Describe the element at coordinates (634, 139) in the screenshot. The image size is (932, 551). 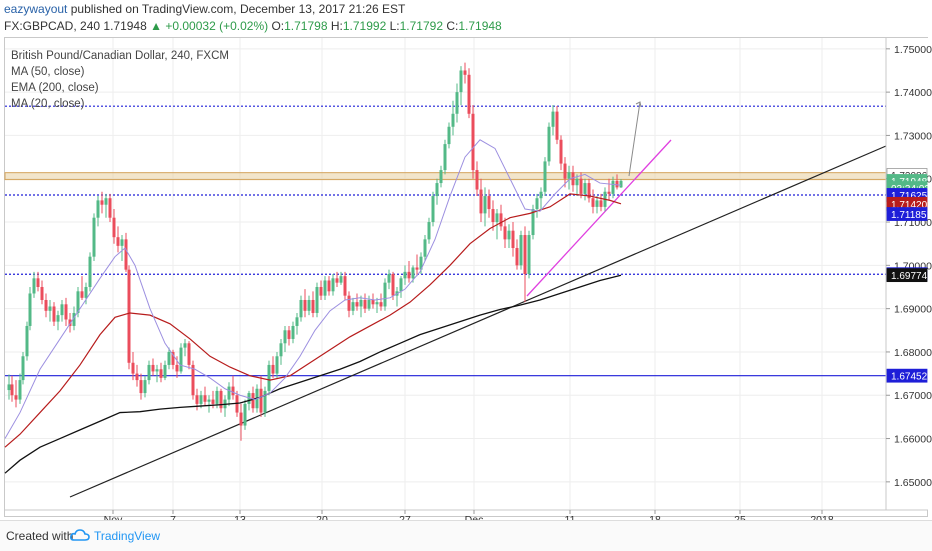
I see `projection-arrow-line` at that location.